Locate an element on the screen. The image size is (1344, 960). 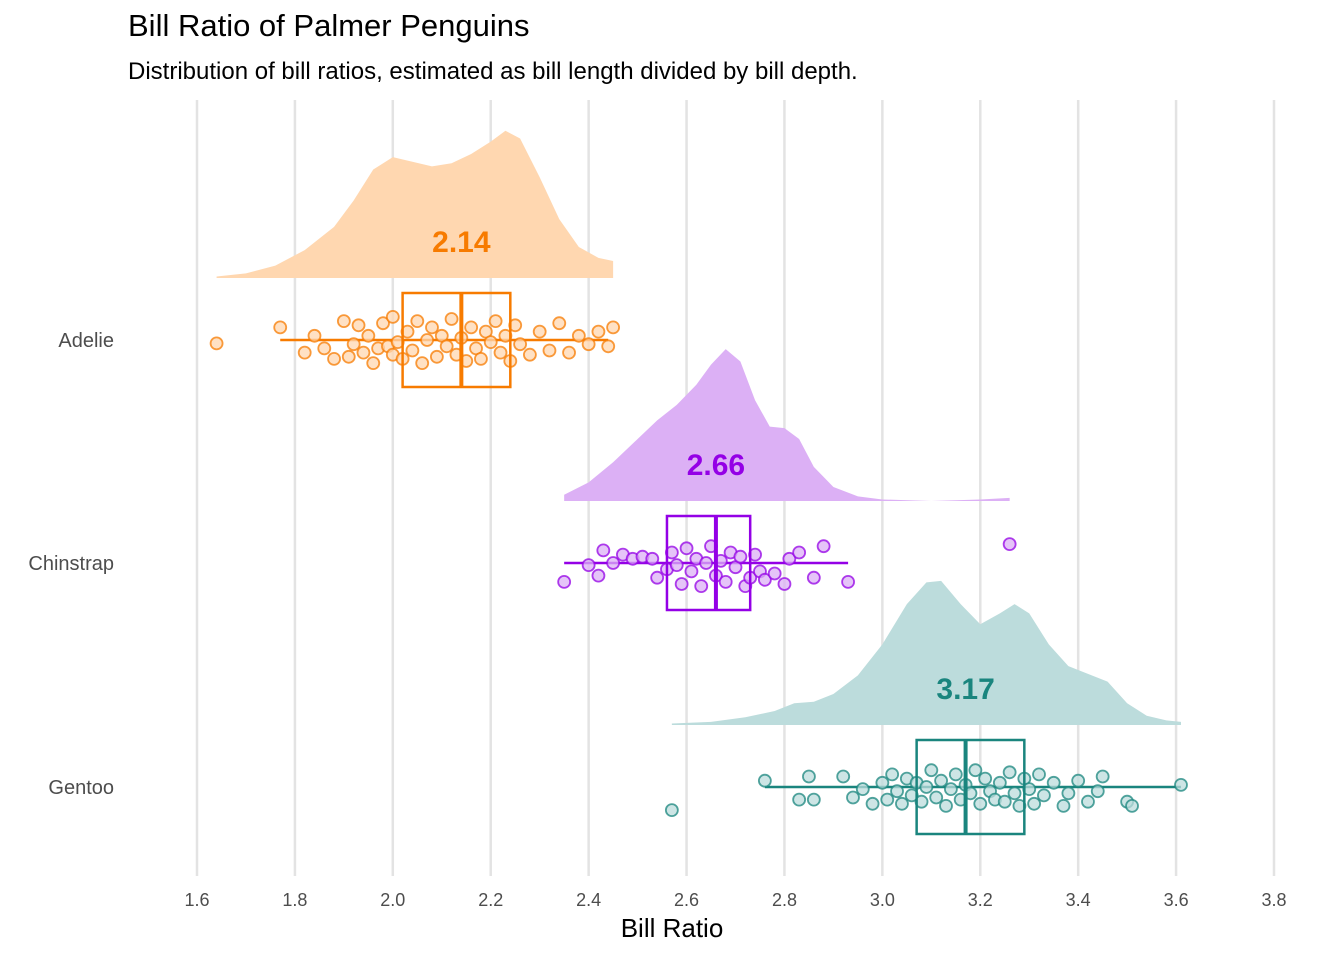
x-tick-label: 2.6 is located at coordinates (686, 900).